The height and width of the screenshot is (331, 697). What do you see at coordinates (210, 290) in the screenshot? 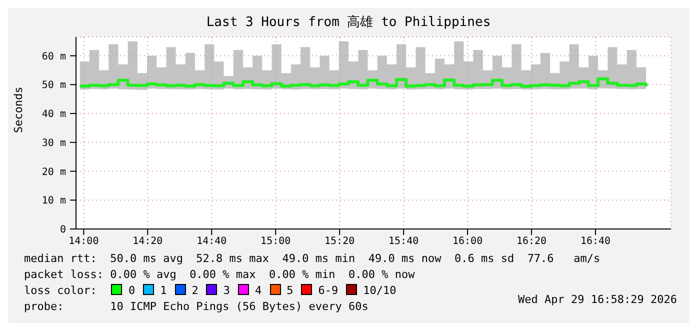
I see `text: loss color: 0 1 2 3 4 5 6-9 10/10` at bounding box center [210, 290].